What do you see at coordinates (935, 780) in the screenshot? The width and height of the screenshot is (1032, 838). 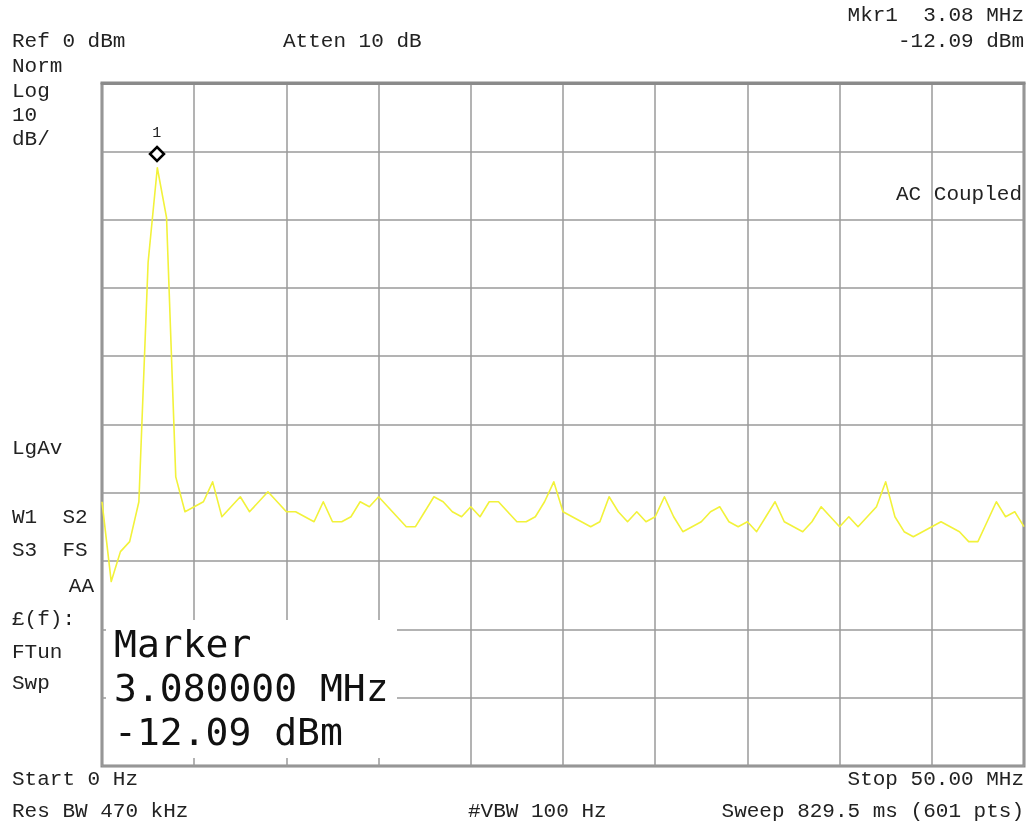 I see `text: Stop 50.00 MHz` at bounding box center [935, 780].